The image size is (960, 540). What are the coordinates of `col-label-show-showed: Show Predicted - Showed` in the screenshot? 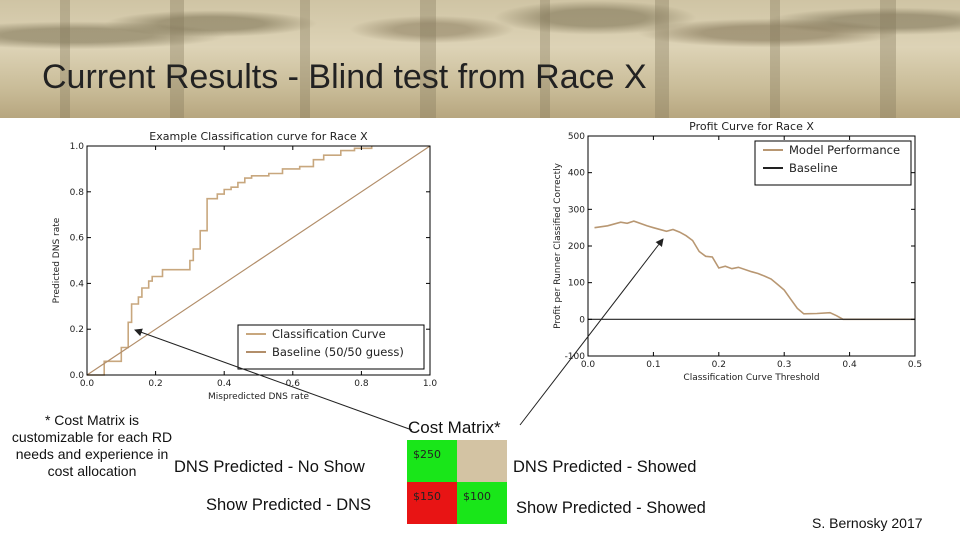 It's located at (611, 508).